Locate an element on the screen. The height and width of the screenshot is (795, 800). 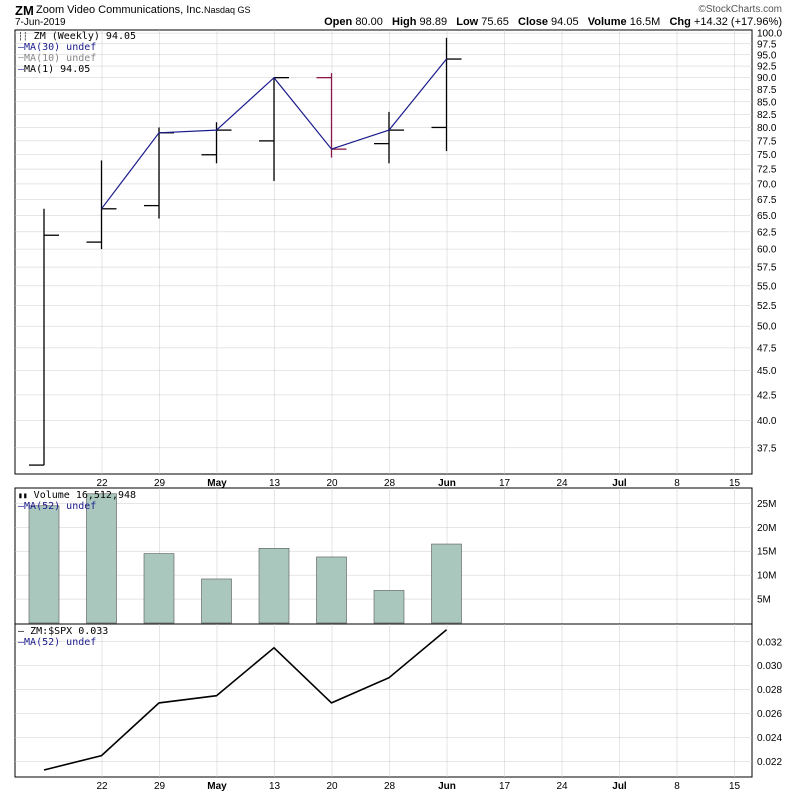
legend-volume-ma52: —MA(52) undef is located at coordinates (57, 506).